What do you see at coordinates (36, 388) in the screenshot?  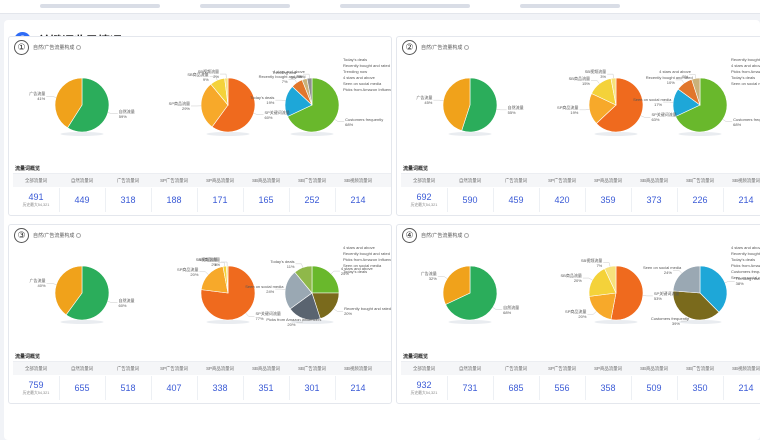 I see `table-cell: 759 历史最大54,321` at bounding box center [36, 388].